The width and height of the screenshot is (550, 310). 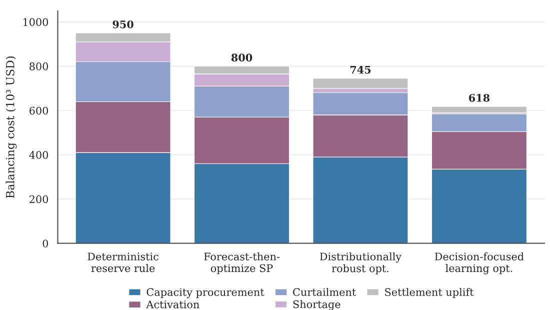 What do you see at coordinates (360, 83) in the screenshot?
I see `bar` at bounding box center [360, 83].